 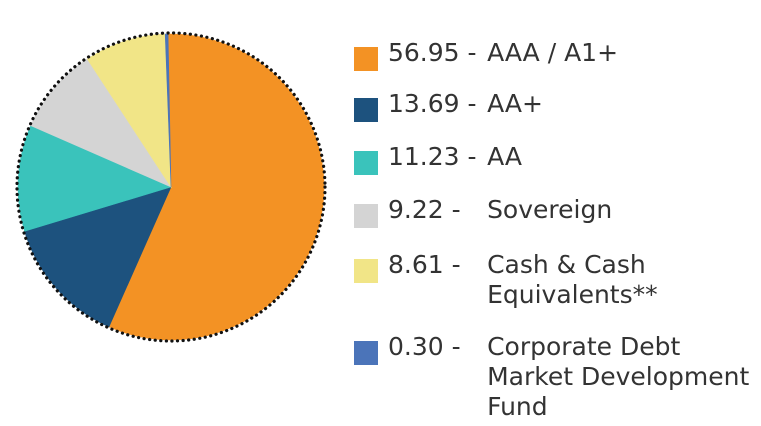 I want to click on legend-label-sovereign: Sovereign, so click(x=550, y=209).